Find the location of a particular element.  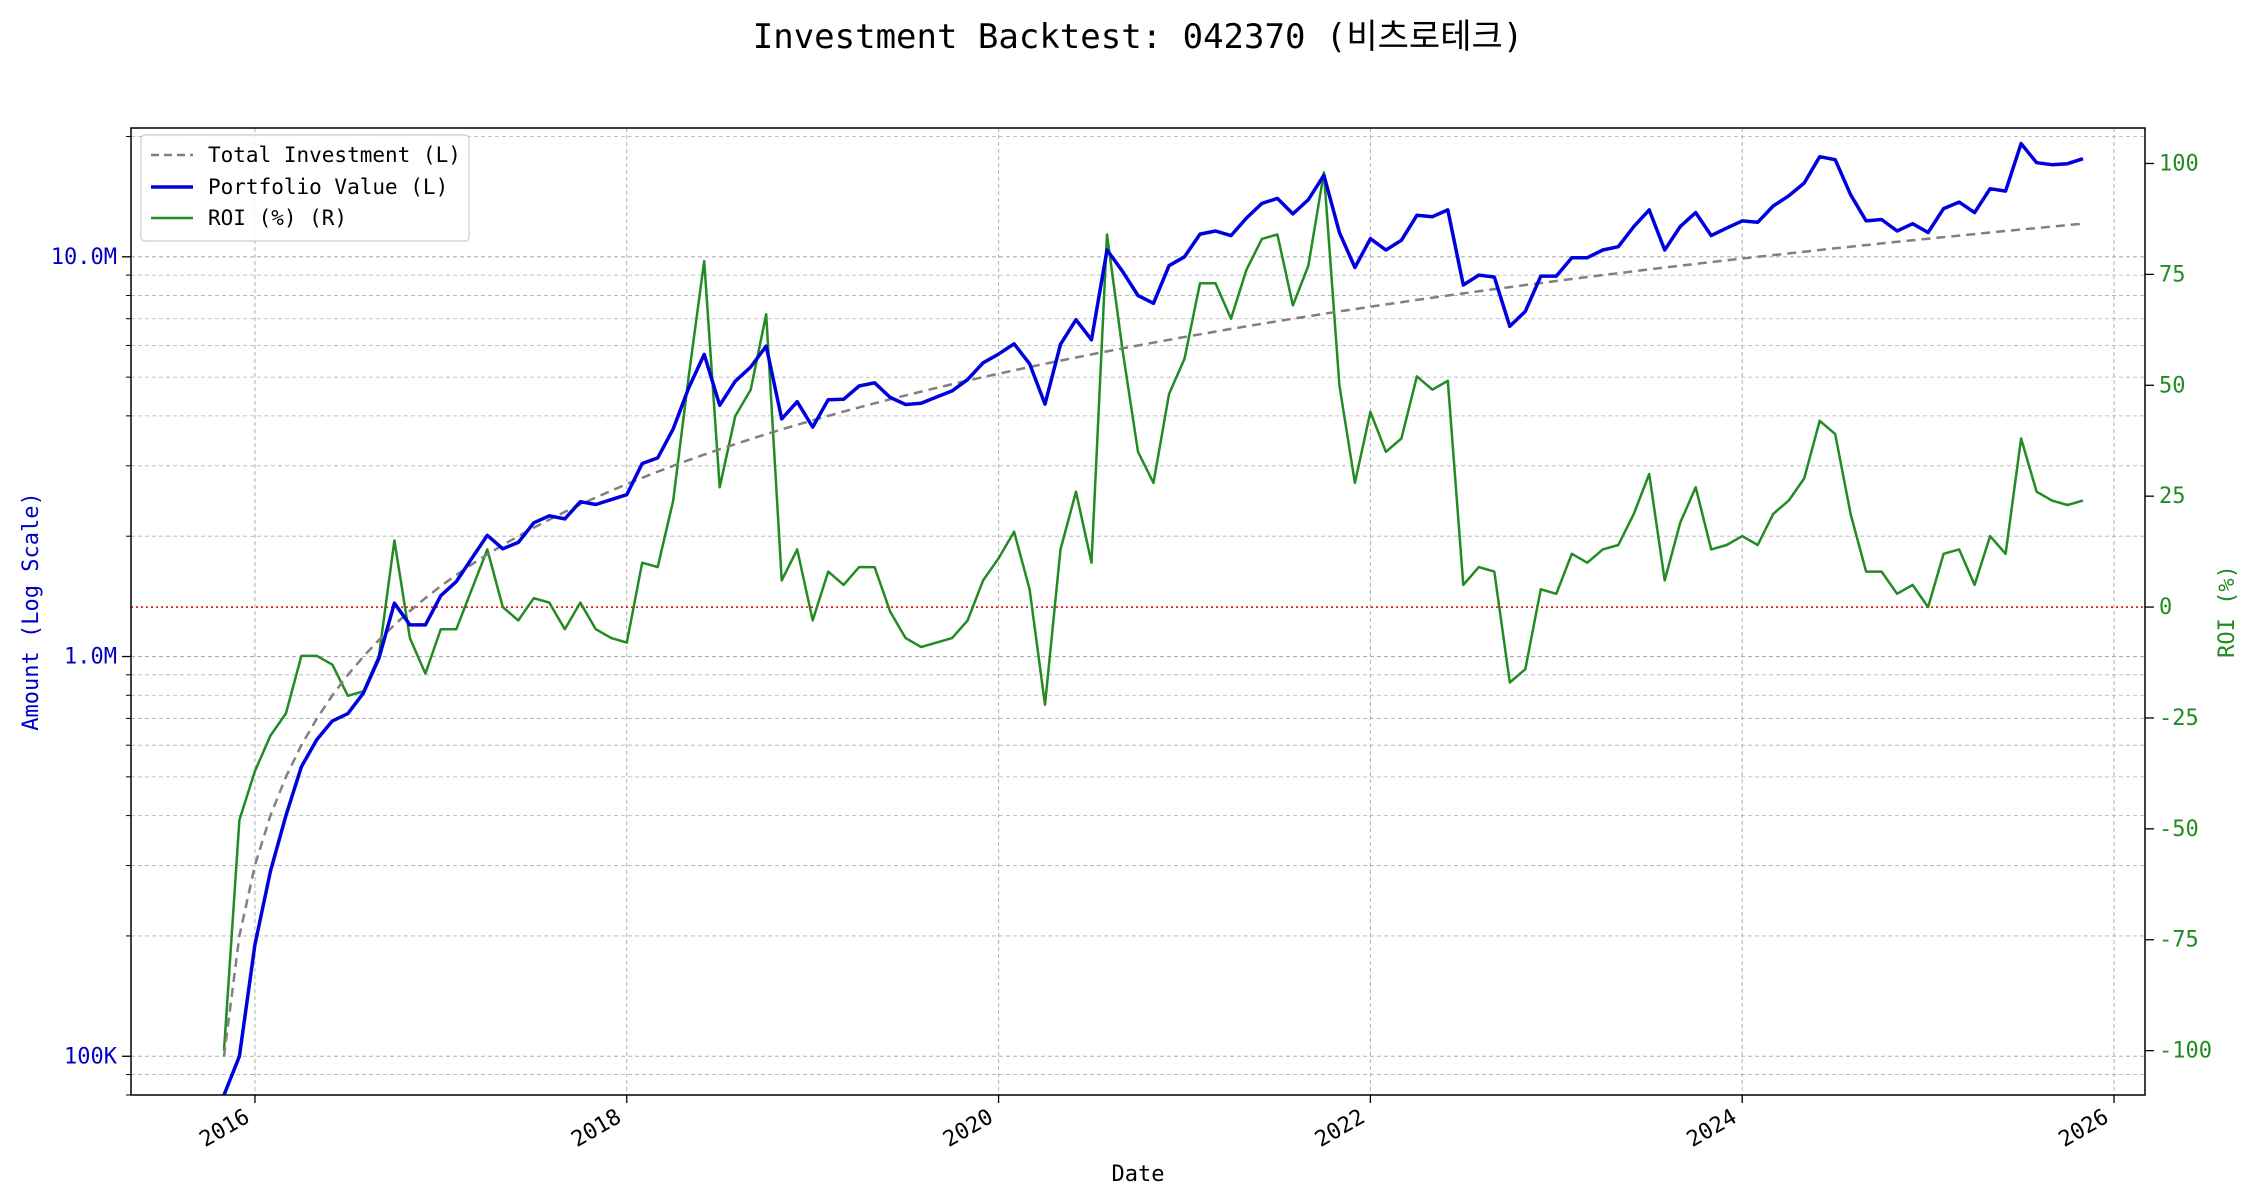

right-axis-ticks: -100 -75 -50 -25 0 25 50 75 100 is located at coordinates (2178, 607).